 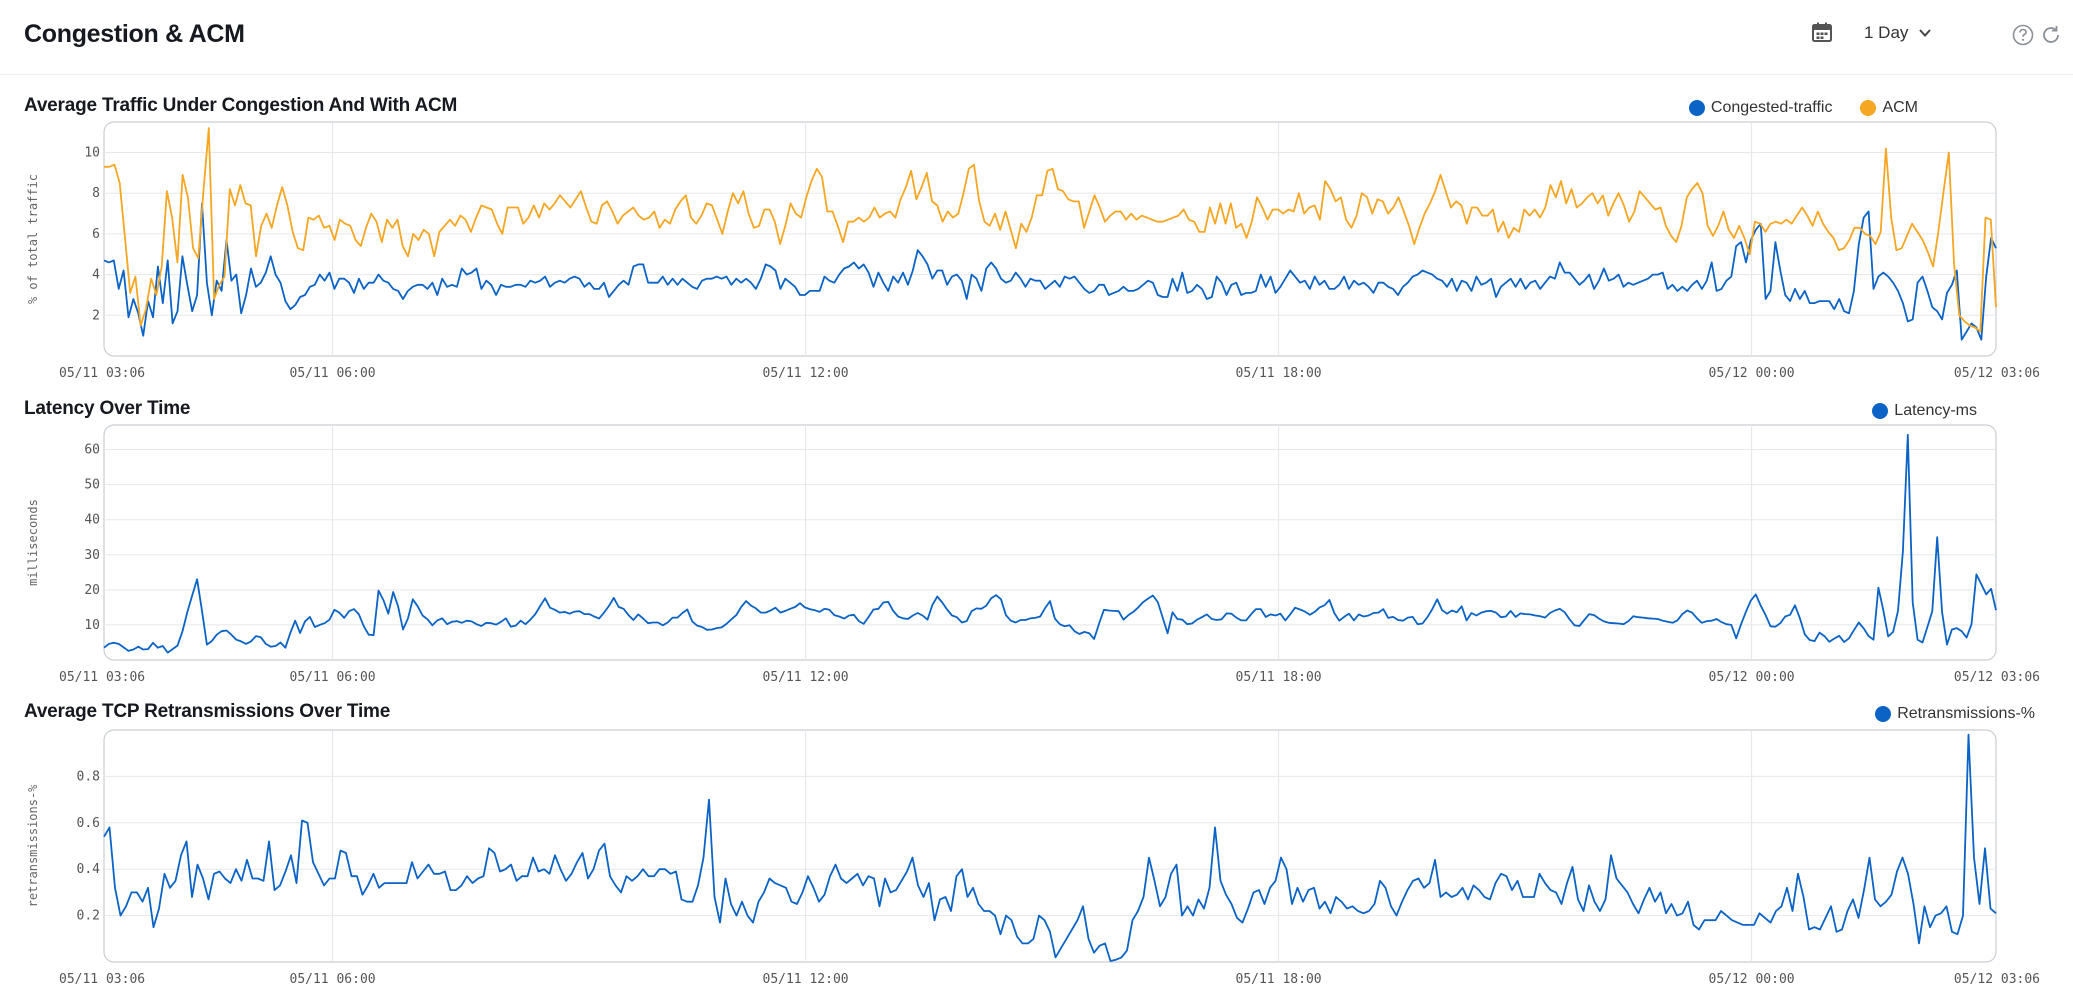 What do you see at coordinates (1886, 32) in the screenshot?
I see `time-range-label: 1 Day` at bounding box center [1886, 32].